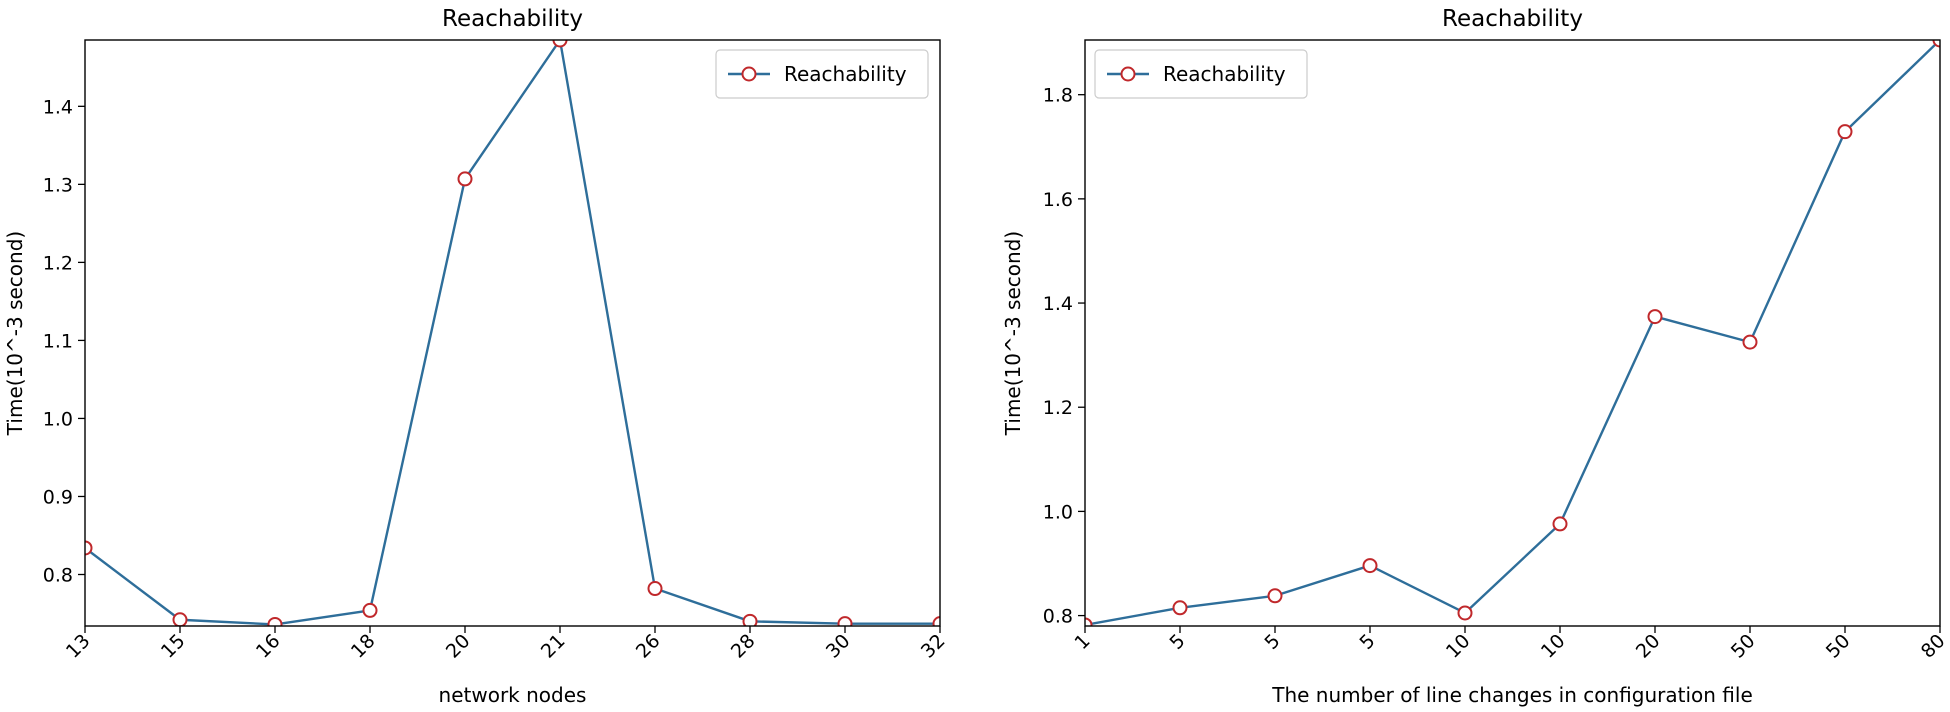  What do you see at coordinates (173, 646) in the screenshot?
I see `x-tick-label: 15` at bounding box center [173, 646].